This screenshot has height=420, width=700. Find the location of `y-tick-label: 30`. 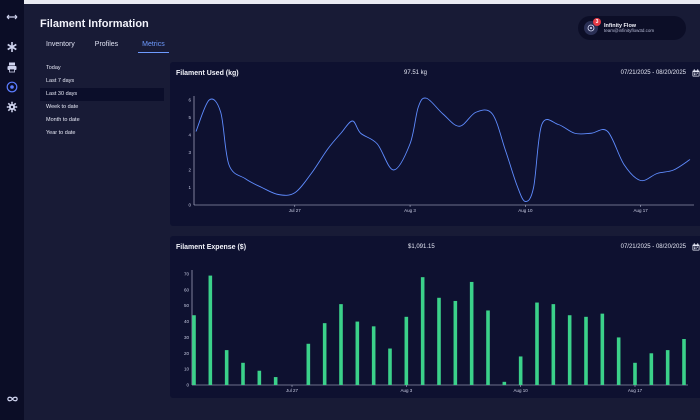

y-tick-label: 30 is located at coordinates (187, 337).